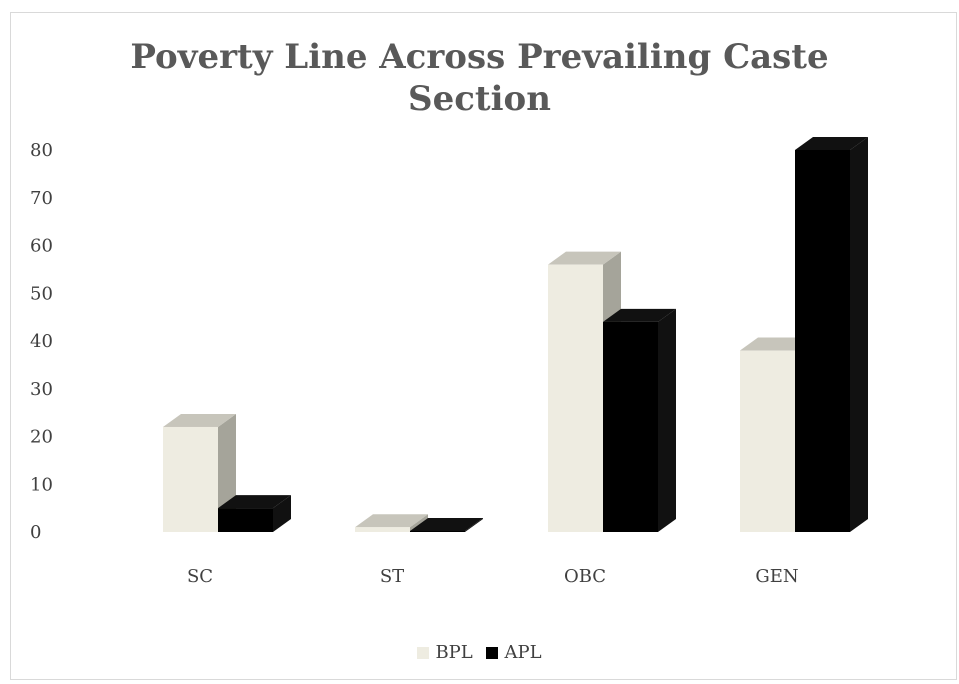 This screenshot has height=684, width=959. I want to click on x-tick-label: ST, so click(392, 576).